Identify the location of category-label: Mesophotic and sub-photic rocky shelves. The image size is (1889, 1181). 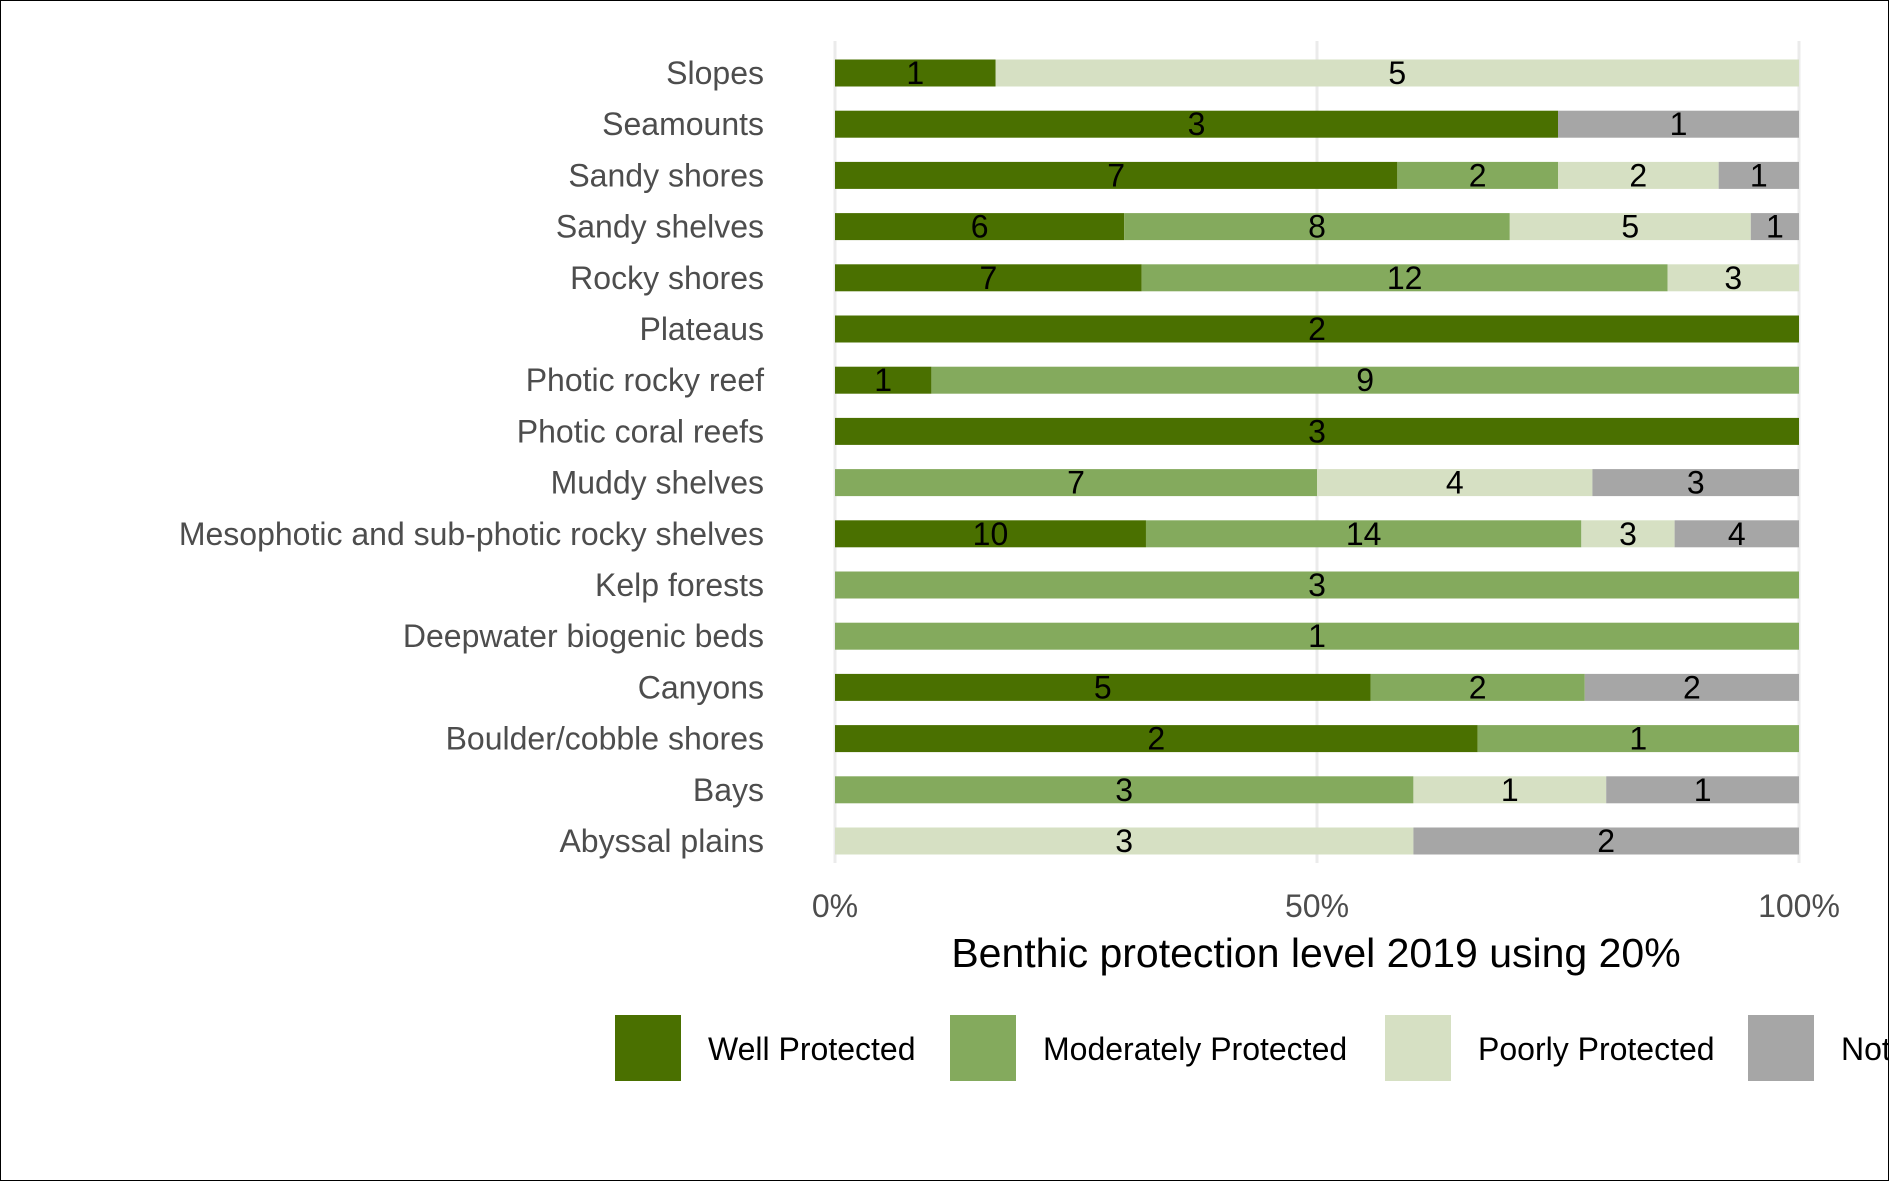
(471, 534).